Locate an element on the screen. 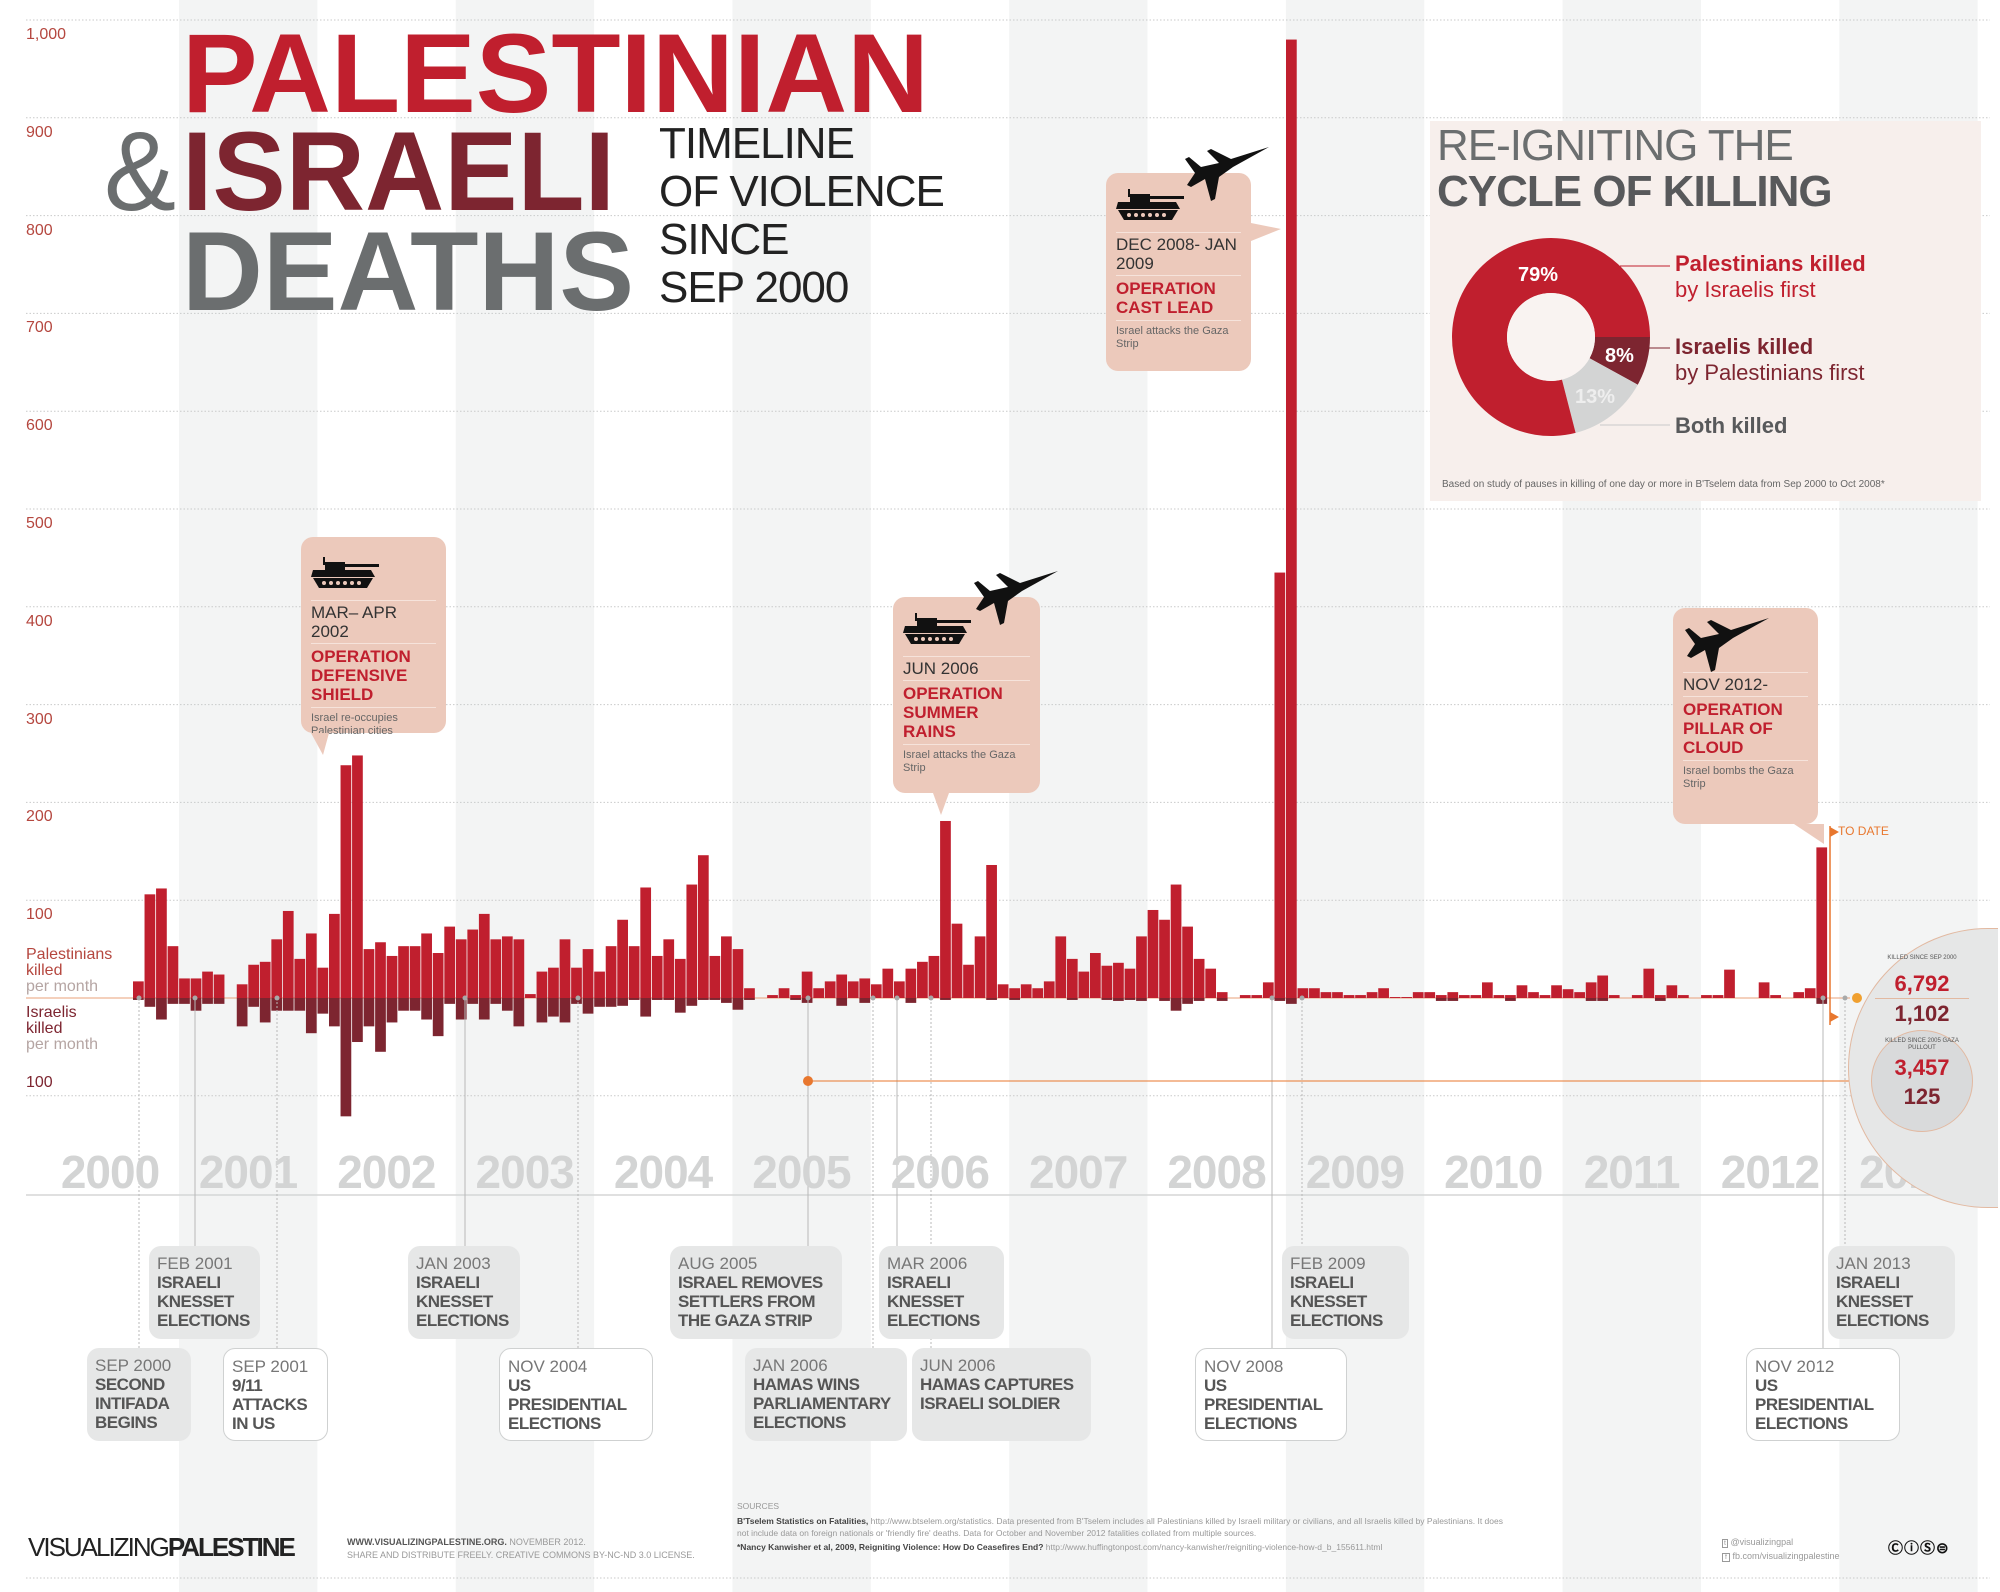 Image resolution: width=2000 pixels, height=1592 pixels. event-box: JAN 2013 ISRAELI KNESSET ELECTIONS is located at coordinates (1891, 1292).